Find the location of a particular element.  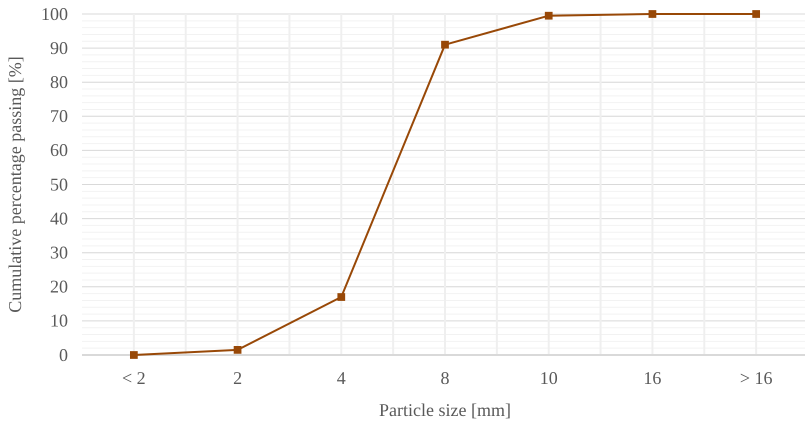

x-tick-label: > 16 is located at coordinates (756, 378).